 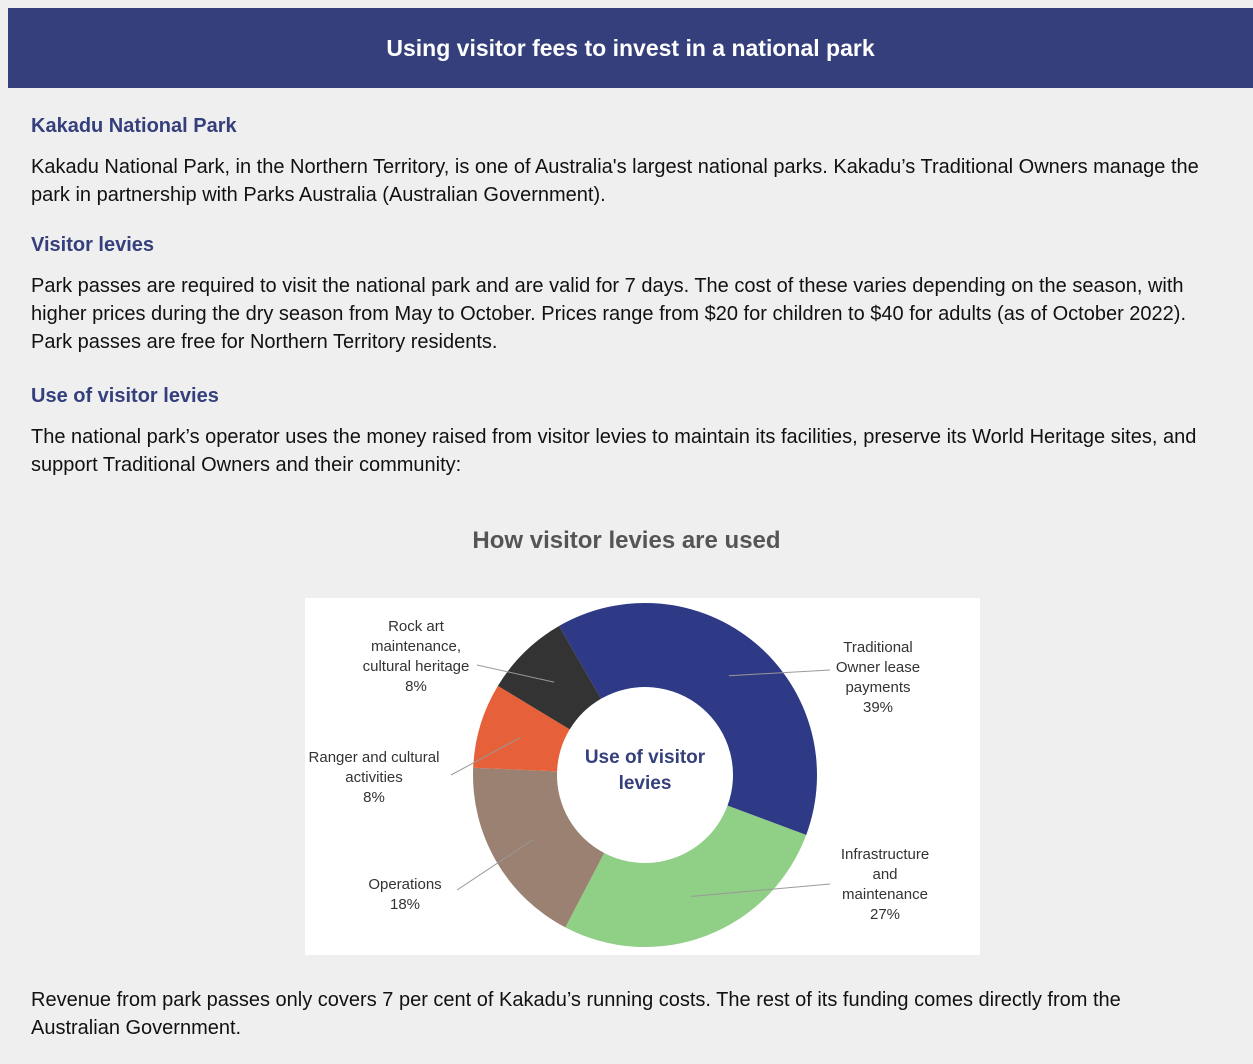 I want to click on slice-category: Ranger and cultural activities, so click(x=374, y=767).